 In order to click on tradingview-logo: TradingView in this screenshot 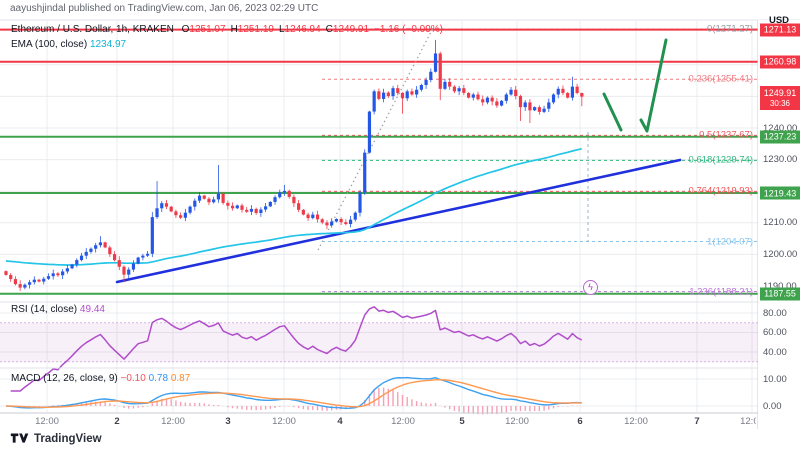, I will do `click(56, 438)`.